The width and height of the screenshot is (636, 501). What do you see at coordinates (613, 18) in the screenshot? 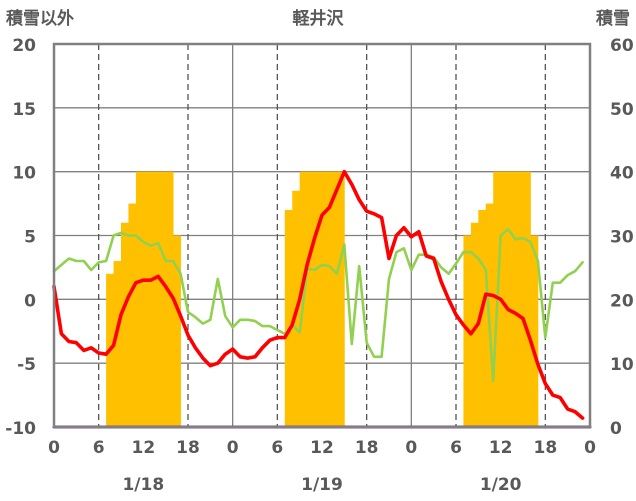
I see `right-axis-label: 積雪` at bounding box center [613, 18].